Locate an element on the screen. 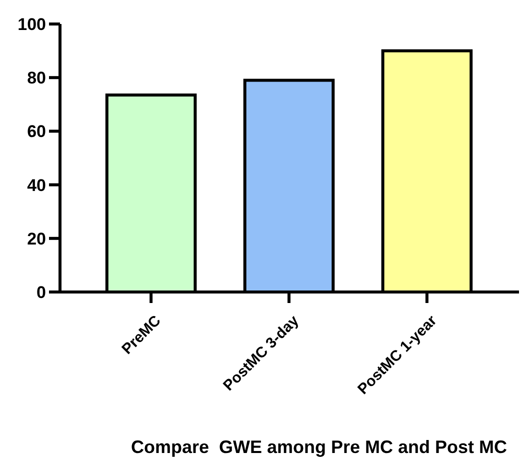  x-axis-title: Compare GWE among Pre MC and Post MC is located at coordinates (319, 447).